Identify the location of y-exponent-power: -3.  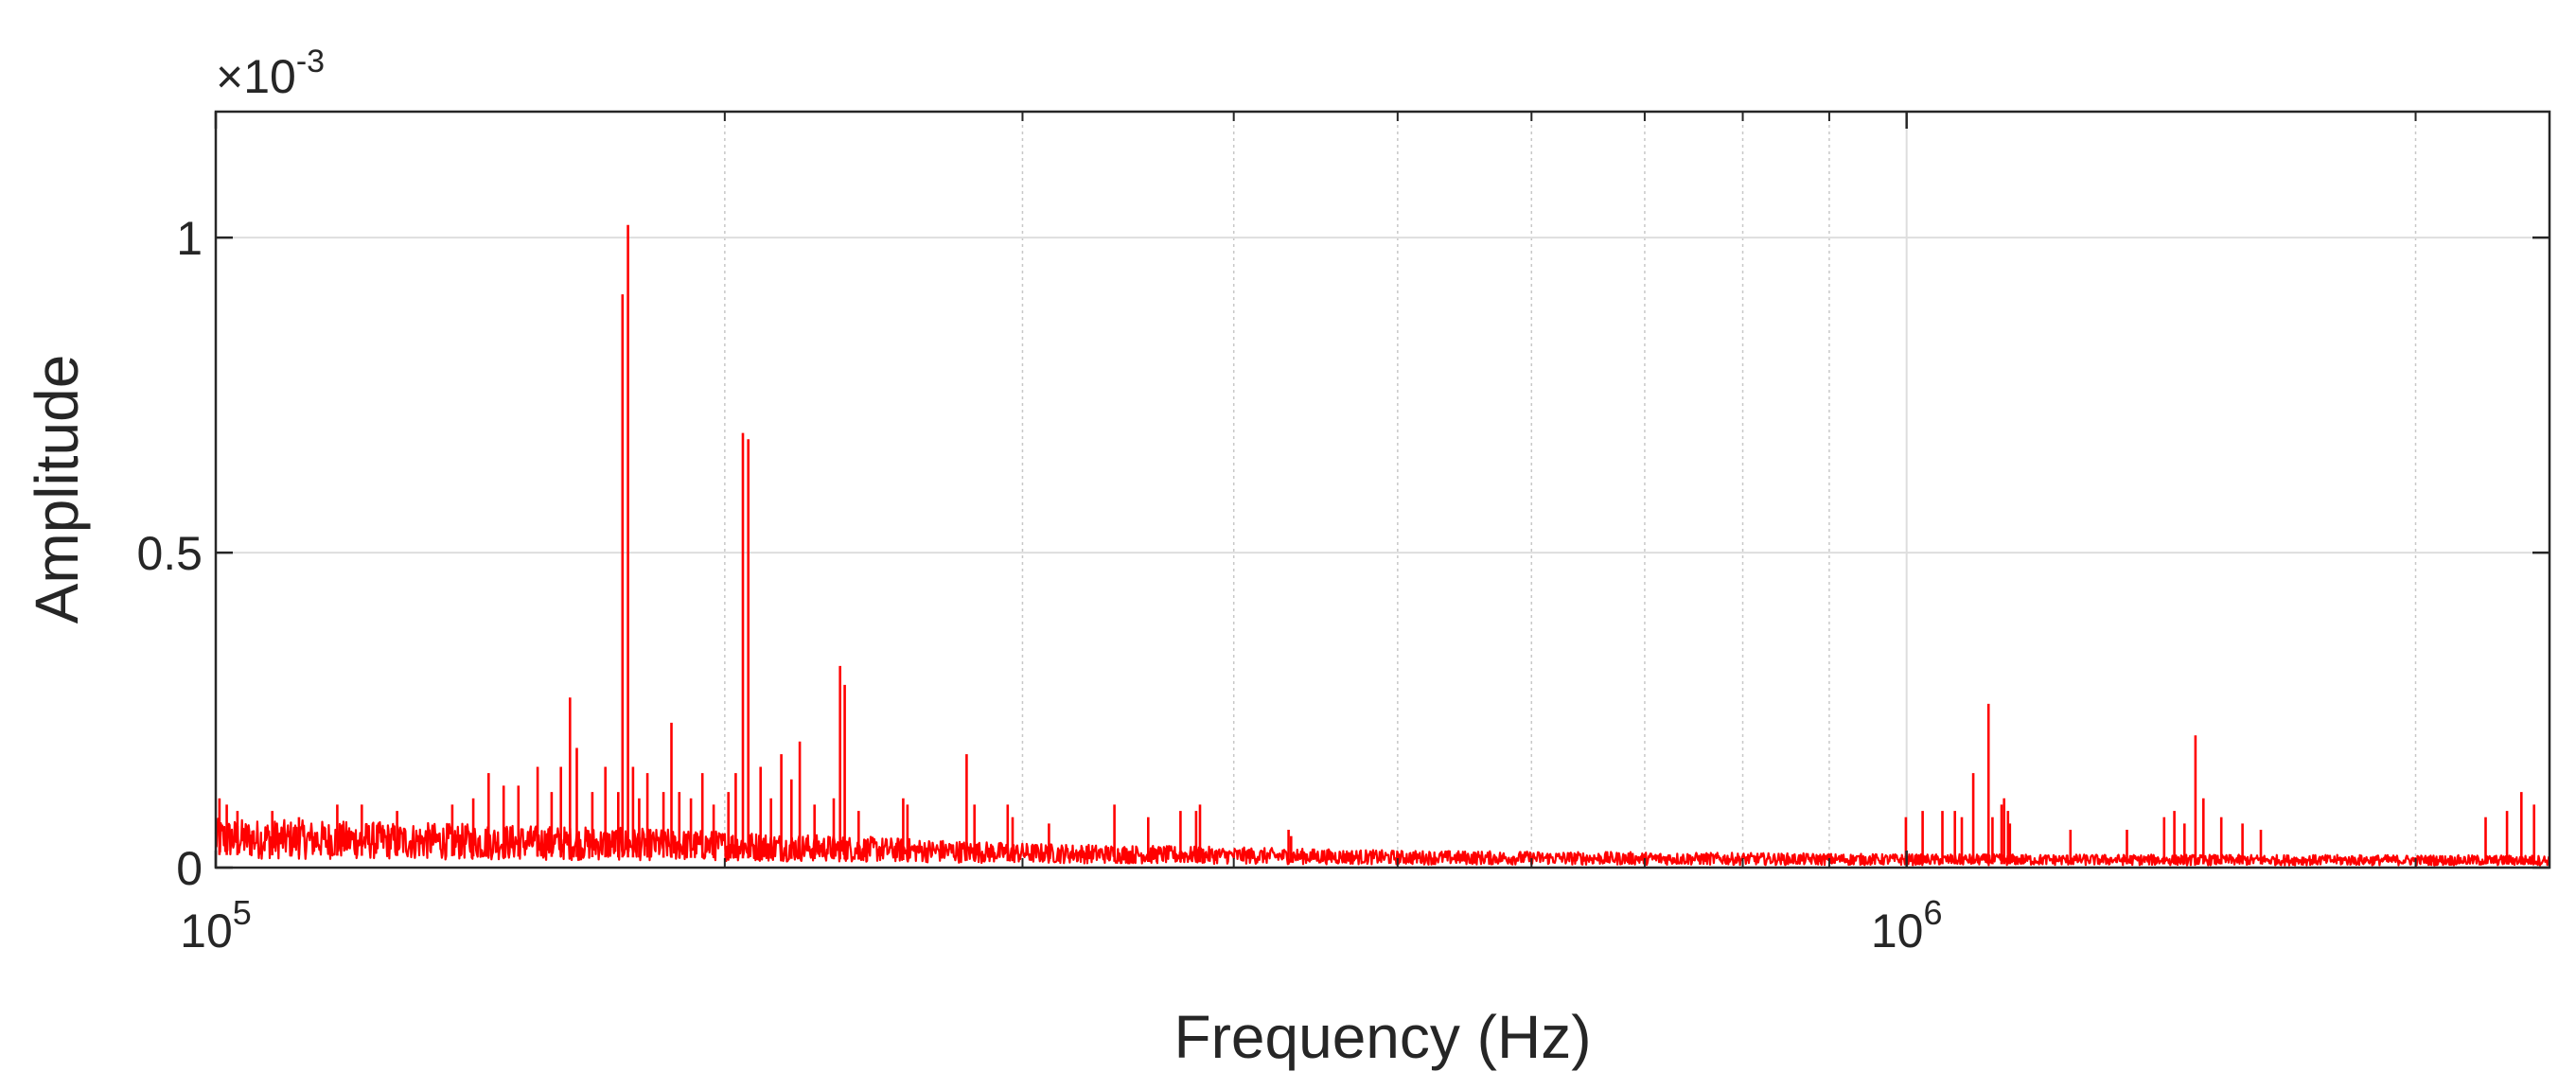
(310, 62).